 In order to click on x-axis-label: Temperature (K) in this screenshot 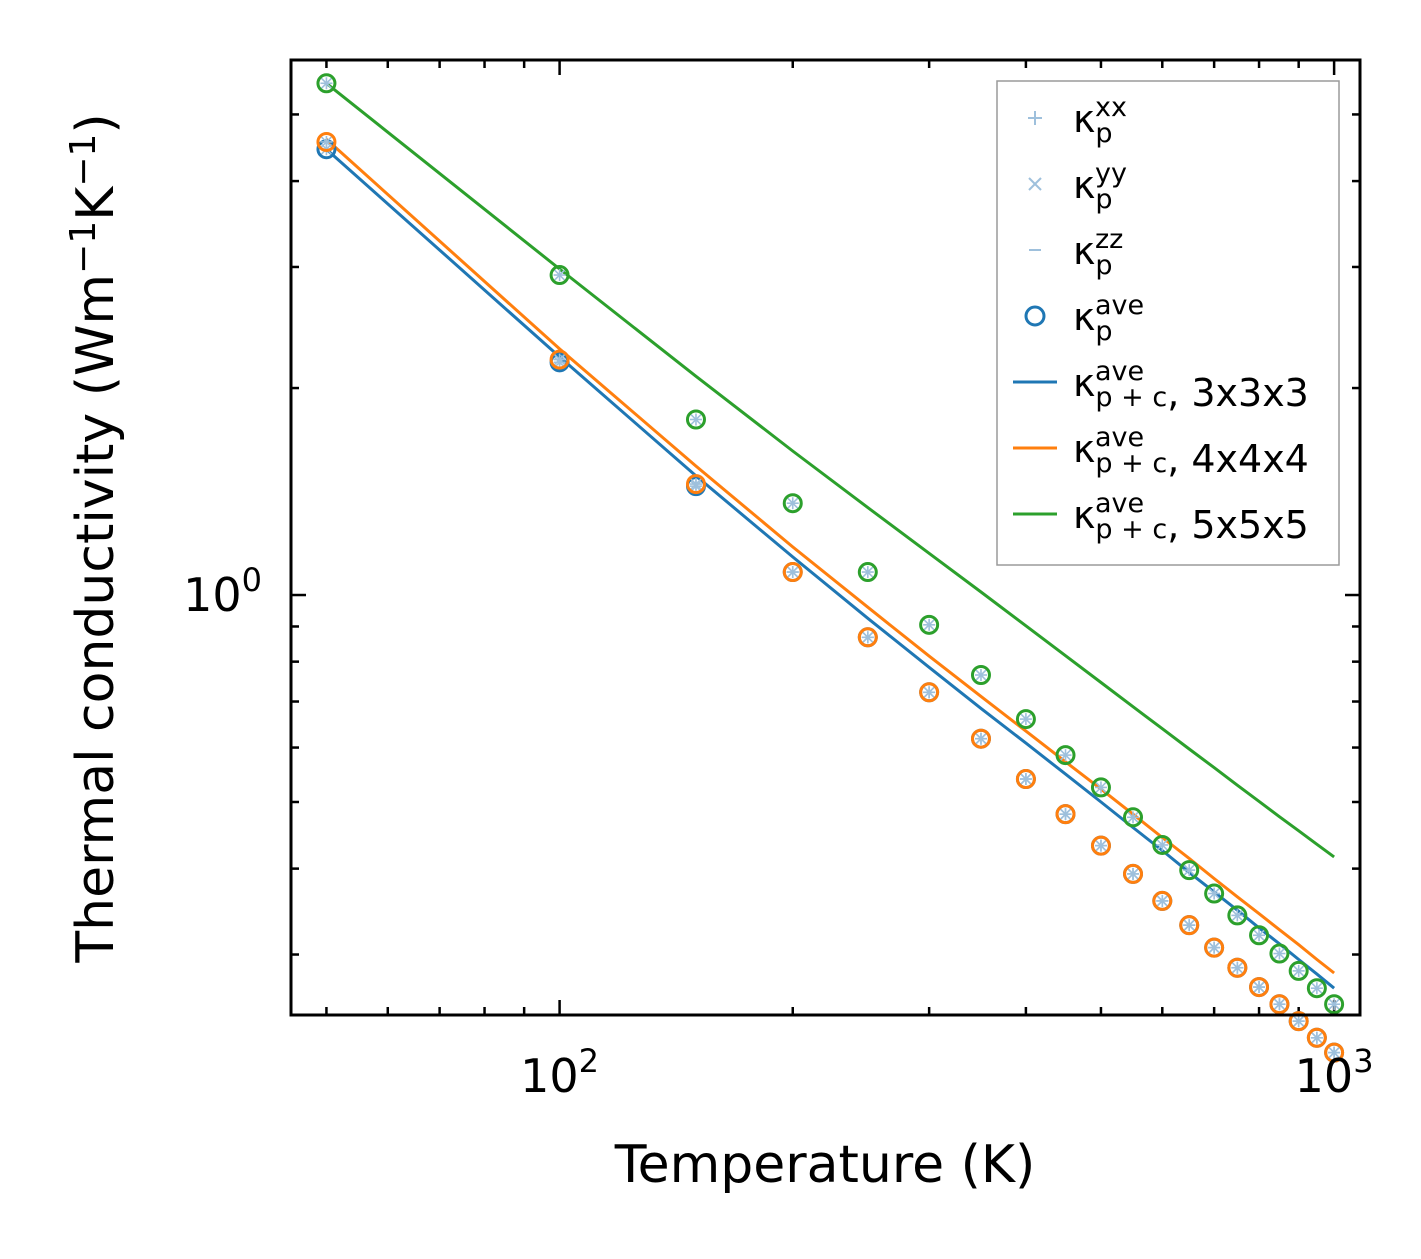, I will do `click(825, 1165)`.